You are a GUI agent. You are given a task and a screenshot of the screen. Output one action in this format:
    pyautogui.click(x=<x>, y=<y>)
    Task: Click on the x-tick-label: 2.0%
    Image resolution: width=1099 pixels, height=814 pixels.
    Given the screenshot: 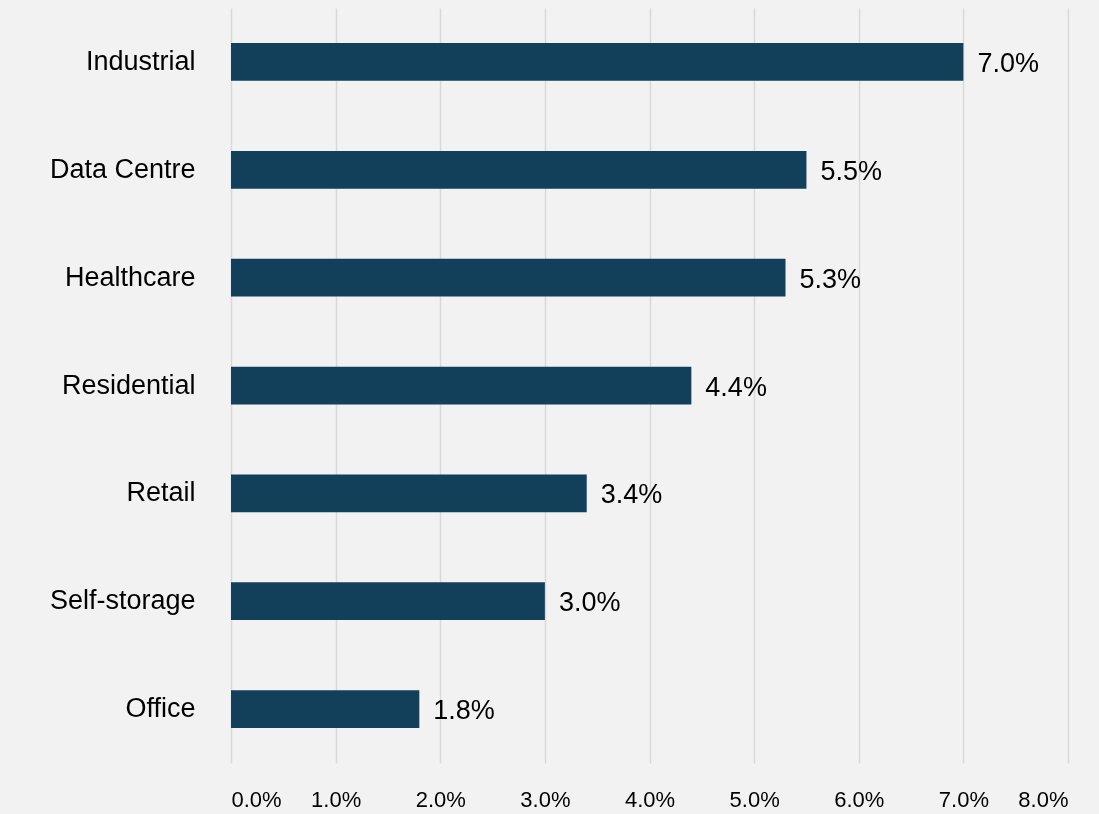 What is the action you would take?
    pyautogui.click(x=440, y=799)
    